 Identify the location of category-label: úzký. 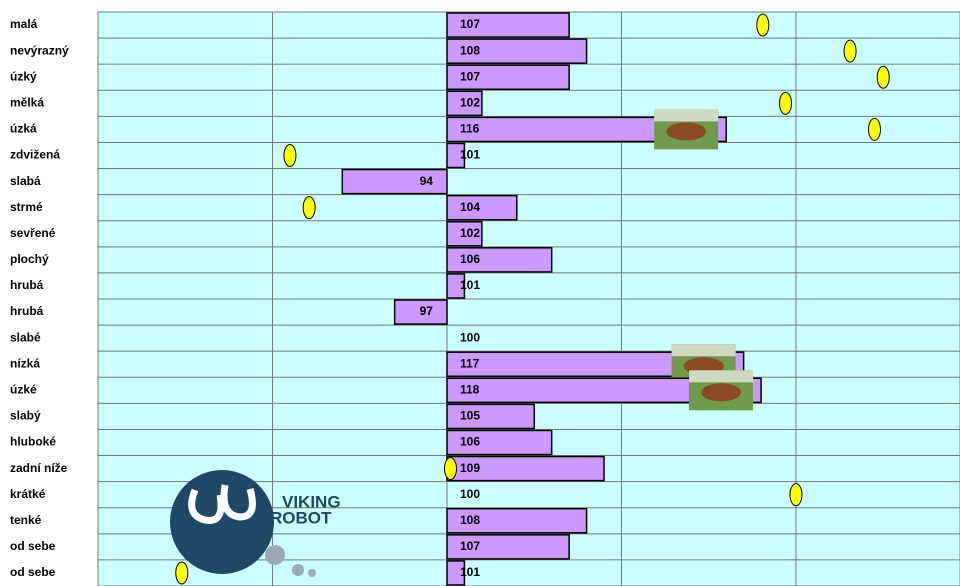
(23, 76).